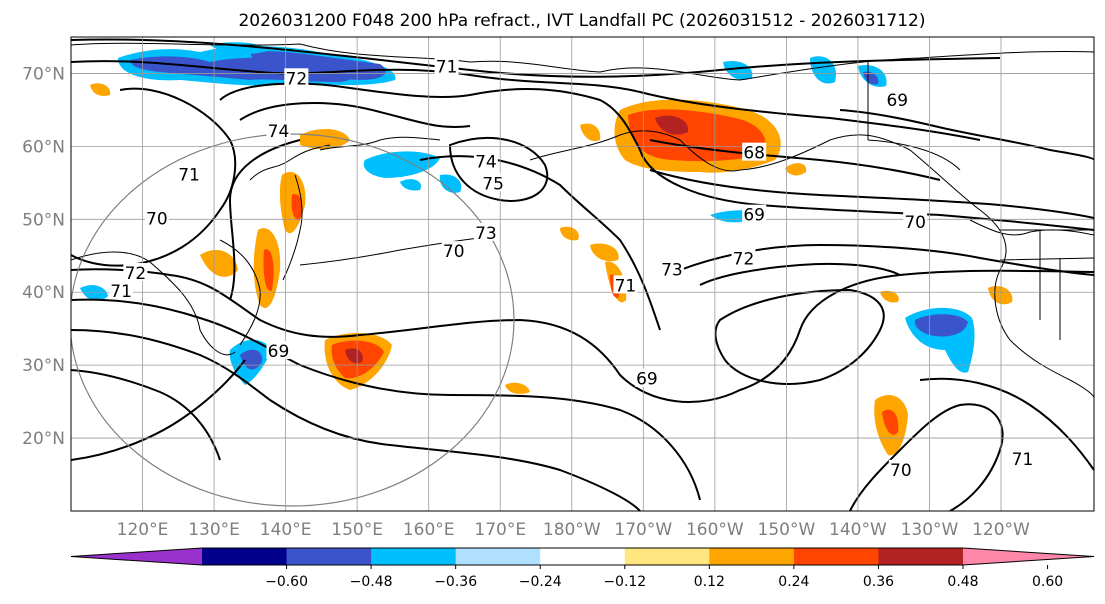 The height and width of the screenshot is (604, 1105). Describe the element at coordinates (286, 530) in the screenshot. I see `longitude-tick-label: 140°E` at that location.